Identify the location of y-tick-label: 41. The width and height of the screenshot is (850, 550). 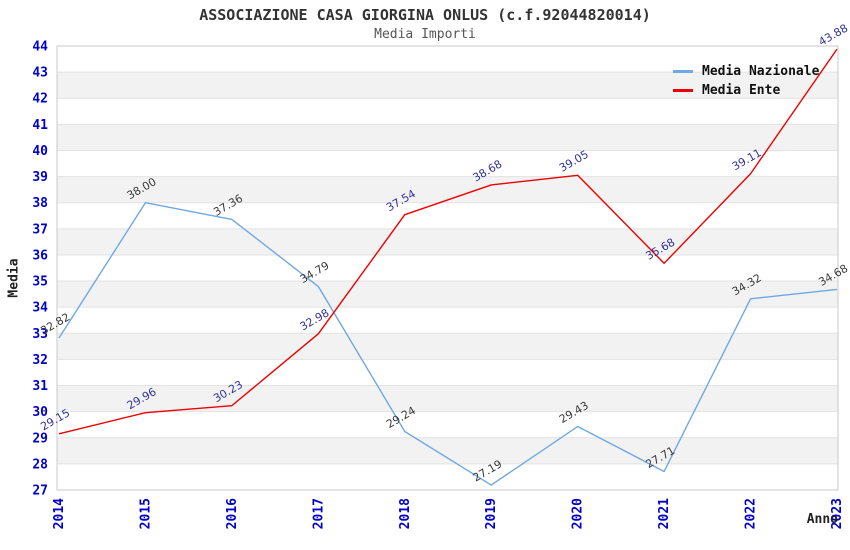
(40, 125).